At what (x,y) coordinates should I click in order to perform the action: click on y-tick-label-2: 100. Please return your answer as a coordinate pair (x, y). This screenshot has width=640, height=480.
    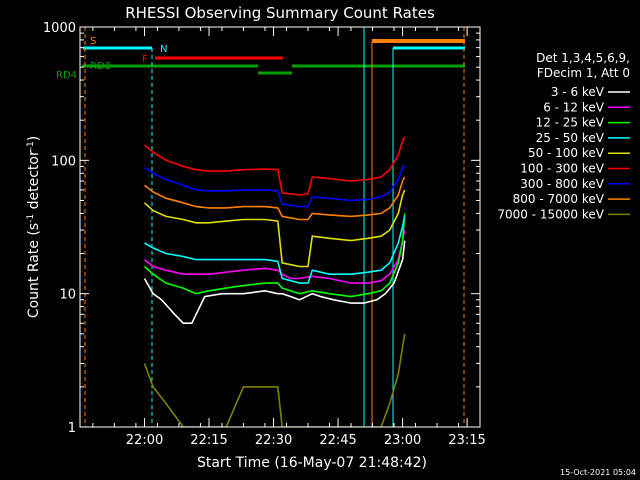
    Looking at the image, I should click on (63, 161).